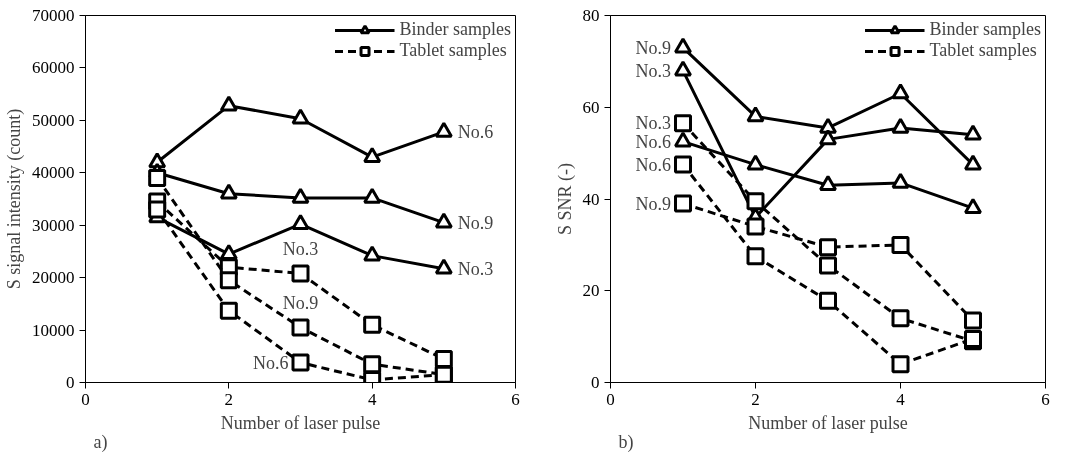  Describe the element at coordinates (53, 225) in the screenshot. I see `y-tick-label: 30000` at that location.